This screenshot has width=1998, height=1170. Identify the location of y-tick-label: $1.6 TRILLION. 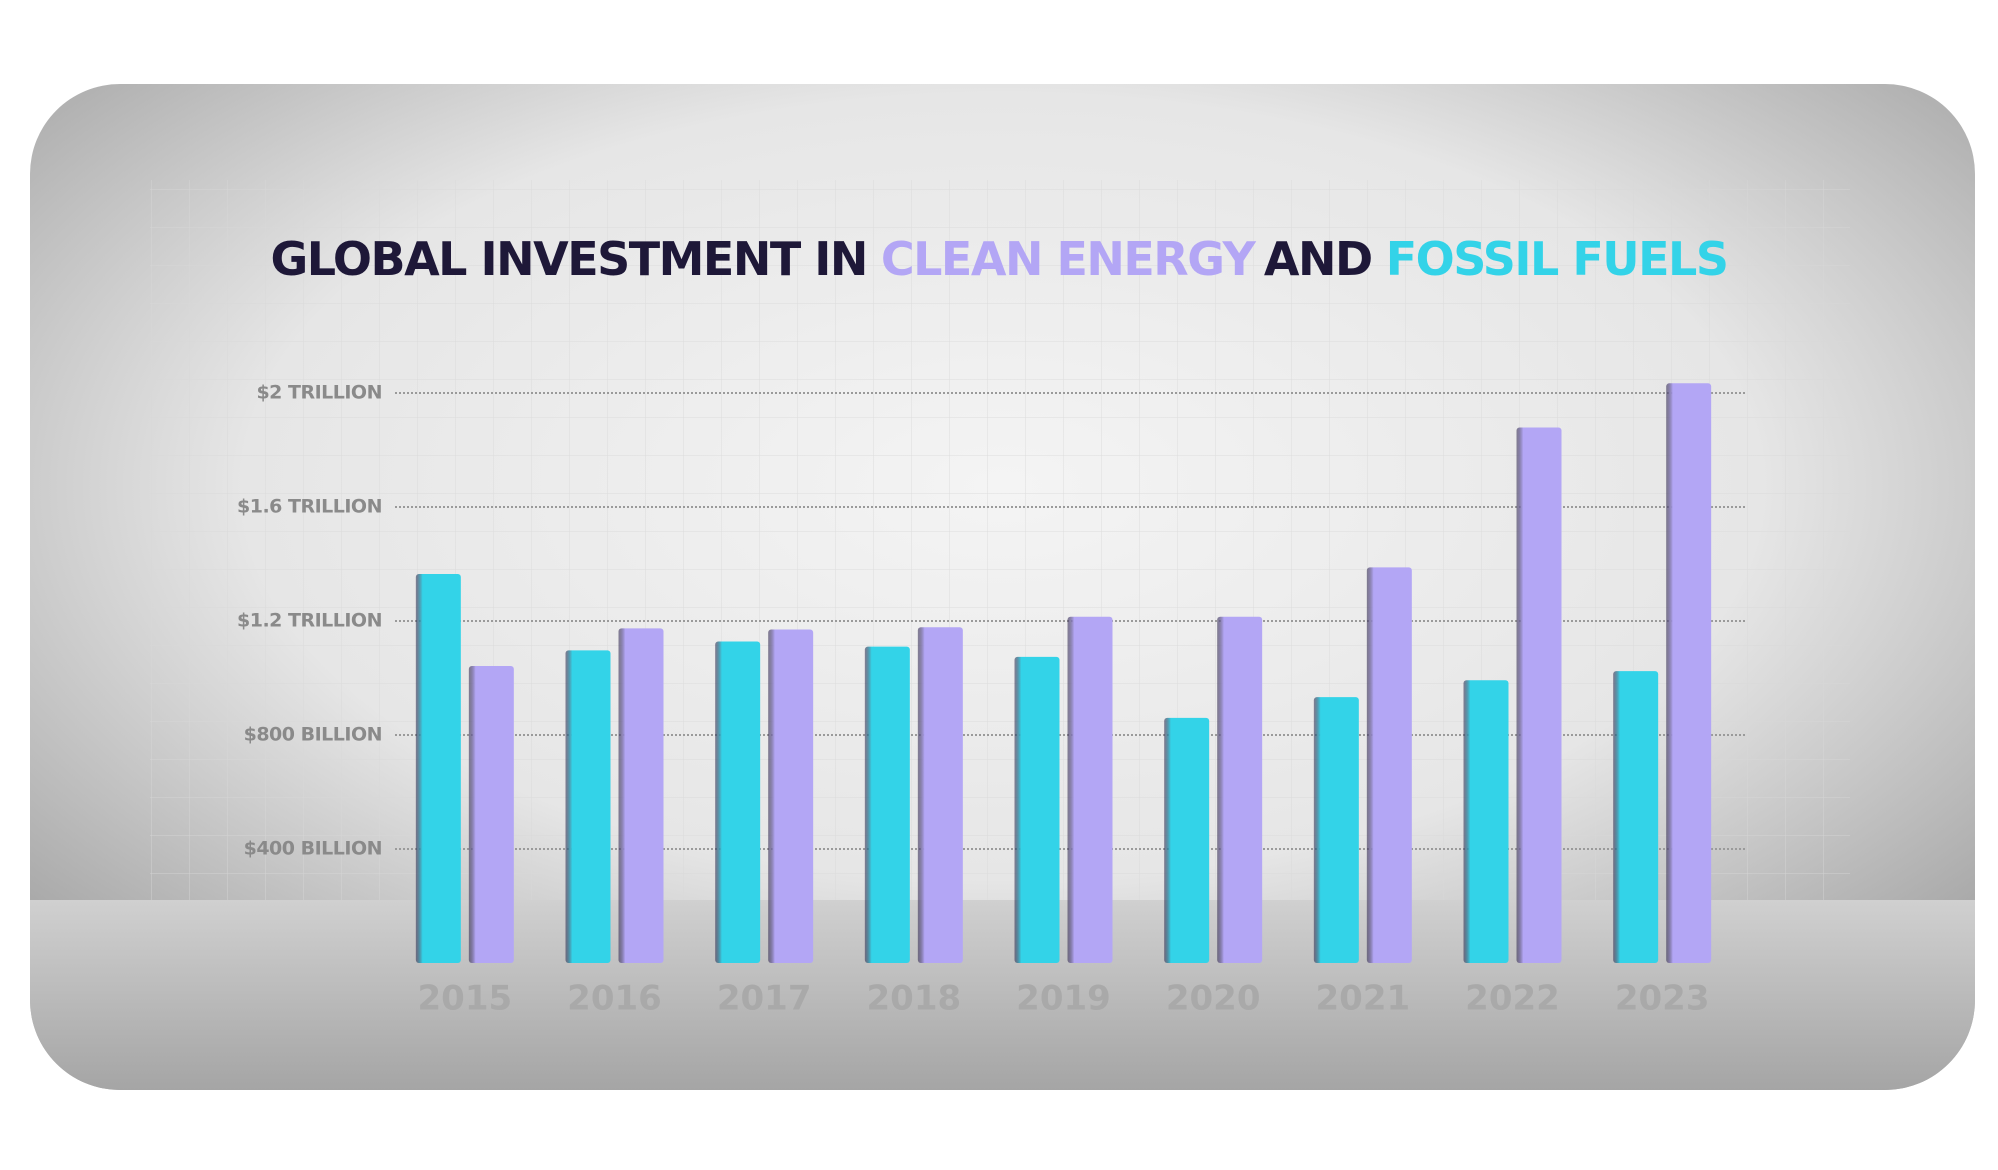
(309, 507).